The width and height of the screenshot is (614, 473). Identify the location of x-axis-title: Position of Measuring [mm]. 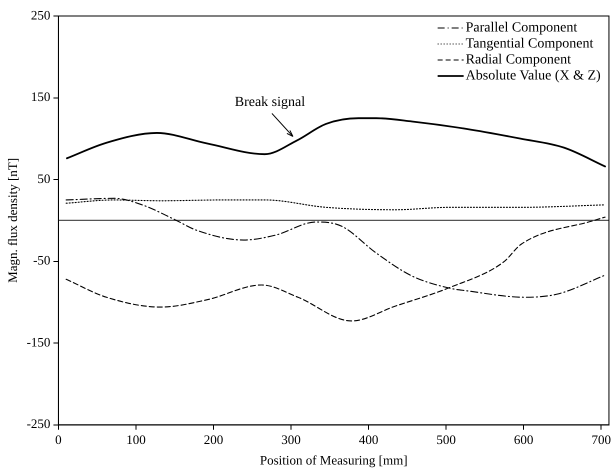
(334, 460).